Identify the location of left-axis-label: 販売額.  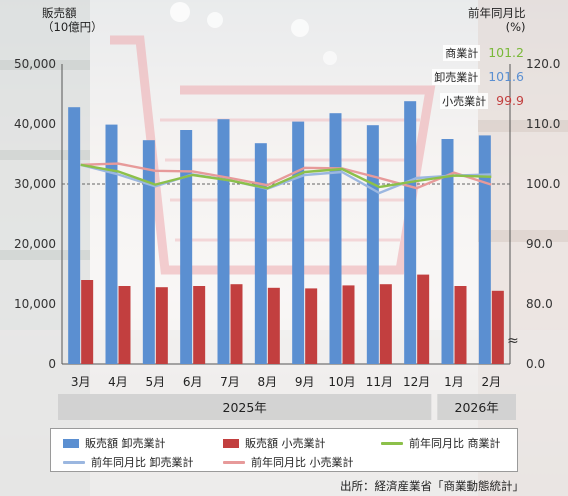
(59, 13).